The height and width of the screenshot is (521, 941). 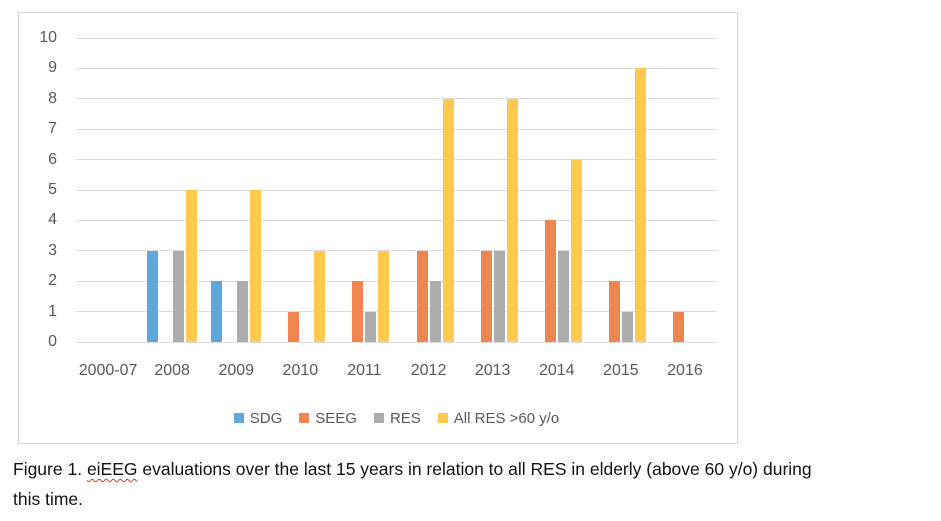 What do you see at coordinates (48, 37) in the screenshot?
I see `y-axis-tick-label: 10` at bounding box center [48, 37].